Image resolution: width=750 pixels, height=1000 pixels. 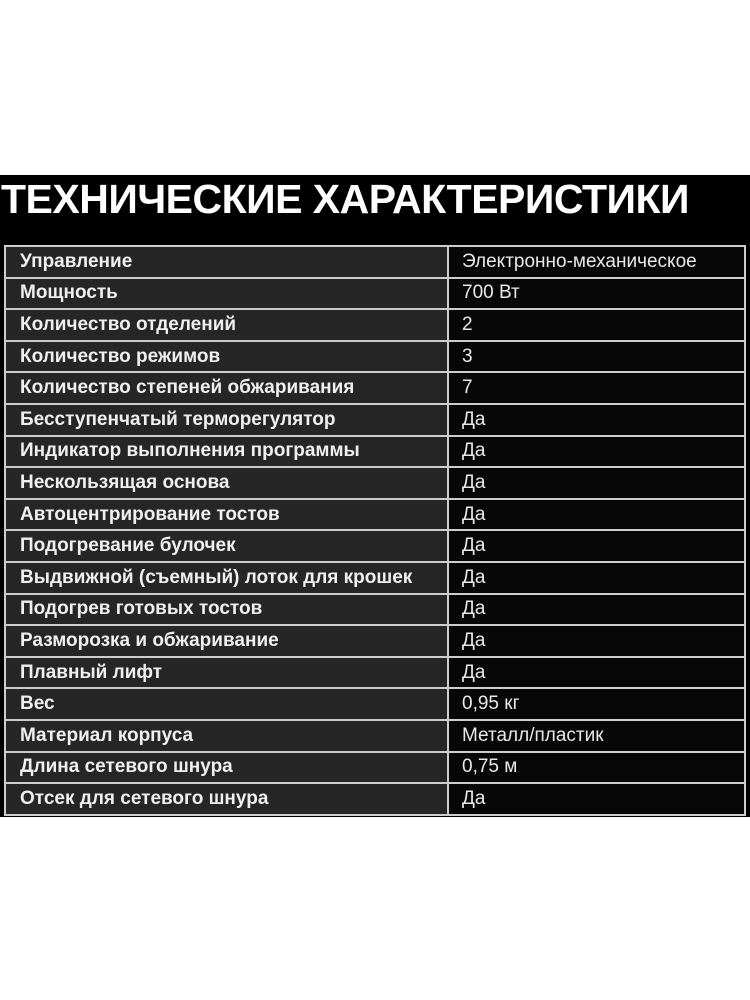 I want to click on table-row: Индикатор выполнения программы Да, so click(x=375, y=451).